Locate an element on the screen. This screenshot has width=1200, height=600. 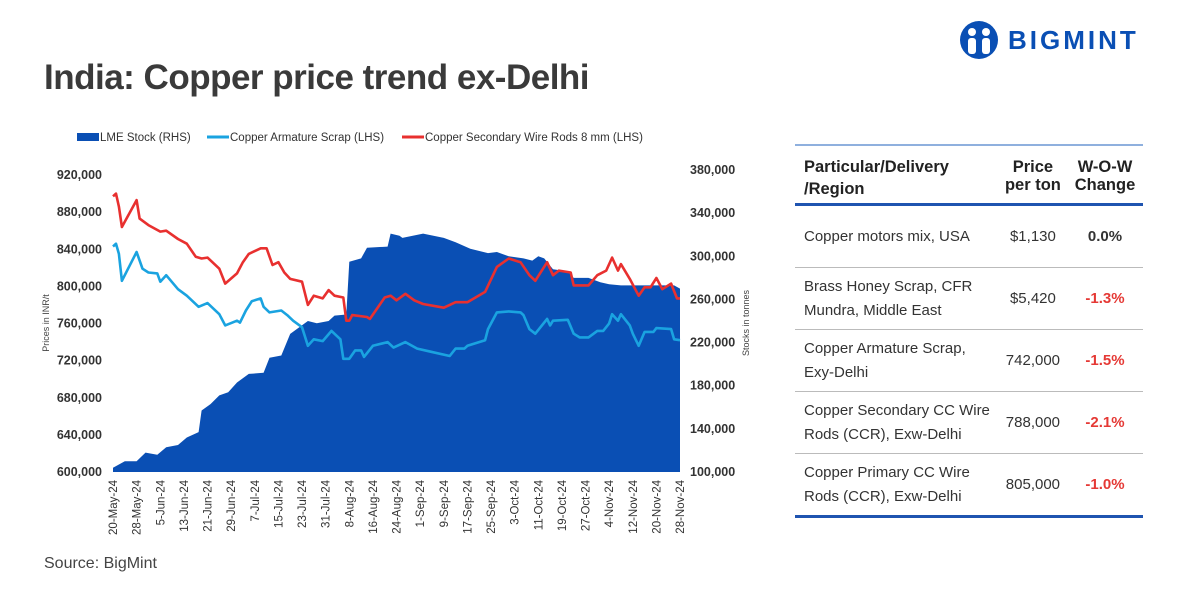
y2-tick-label: 100,000 is located at coordinates (712, 472).